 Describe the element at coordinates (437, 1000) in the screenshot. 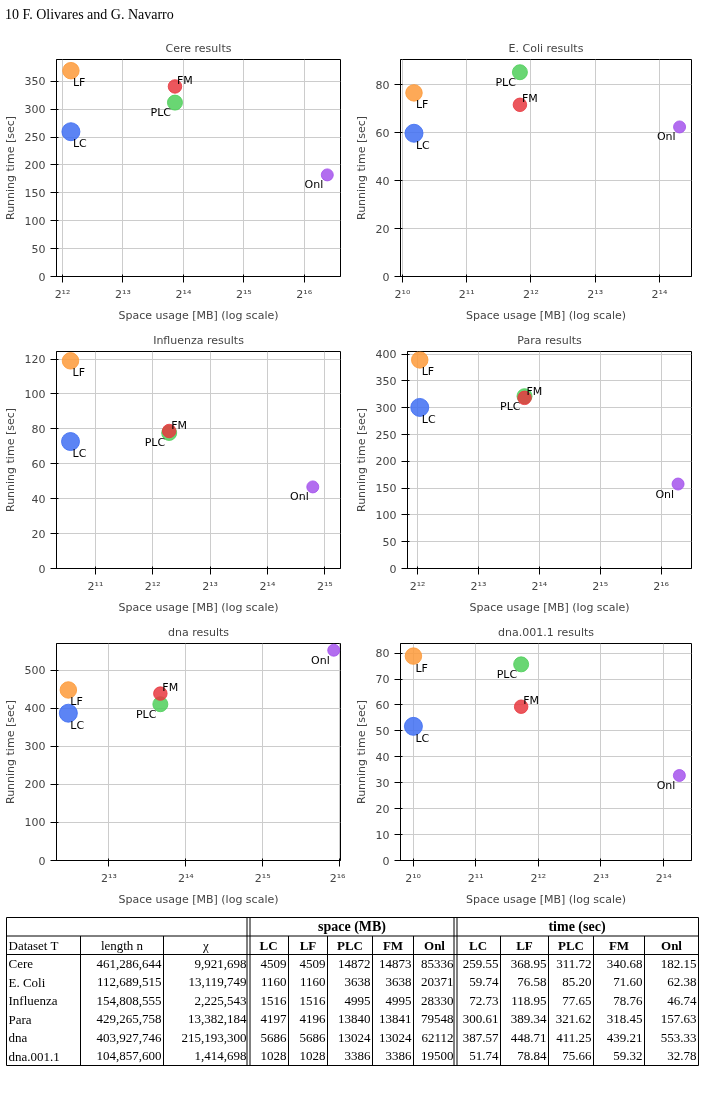

I see `text: 28330` at that location.